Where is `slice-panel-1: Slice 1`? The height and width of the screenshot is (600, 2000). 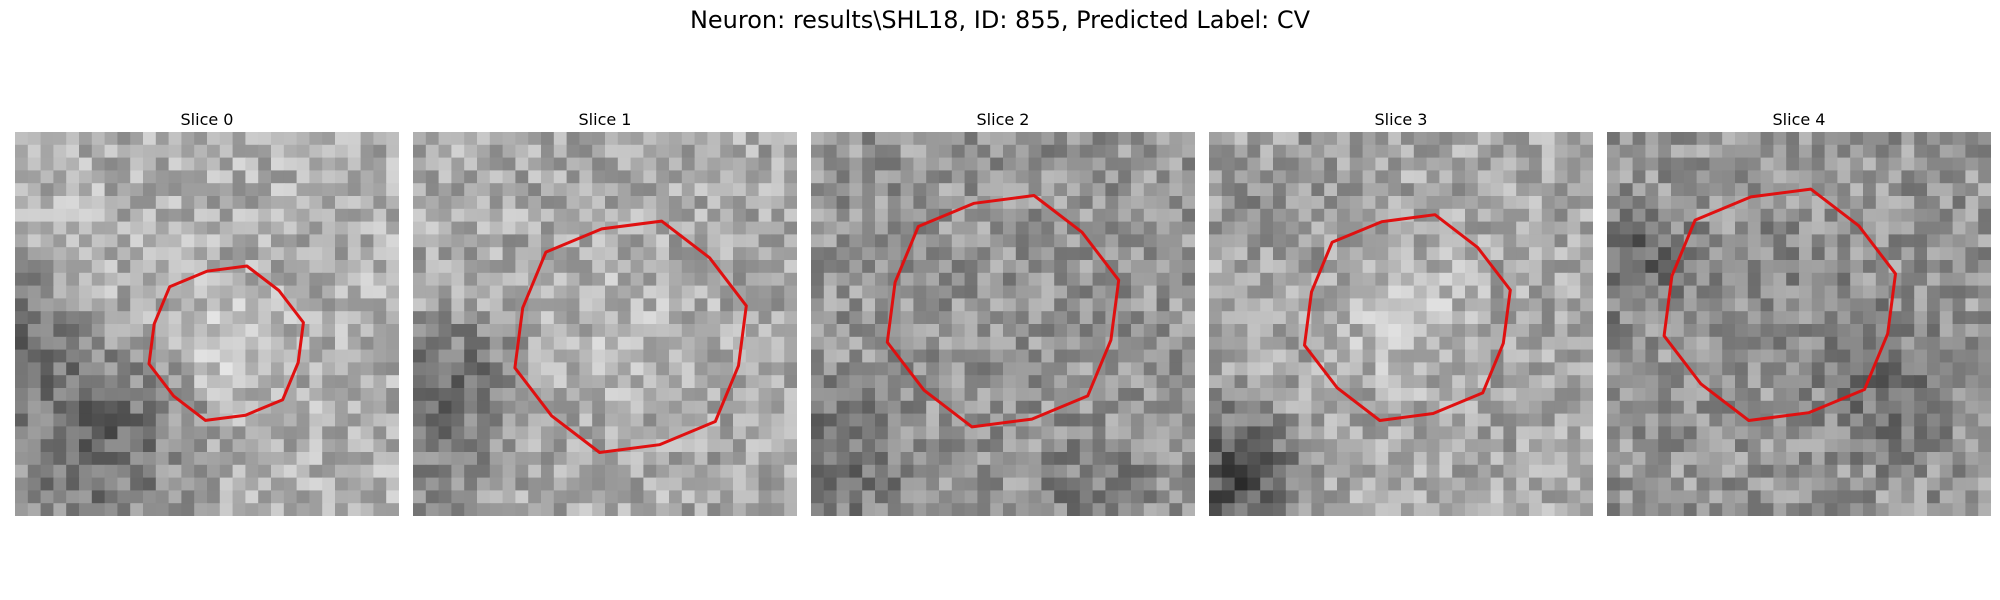 slice-panel-1: Slice 1 is located at coordinates (605, 312).